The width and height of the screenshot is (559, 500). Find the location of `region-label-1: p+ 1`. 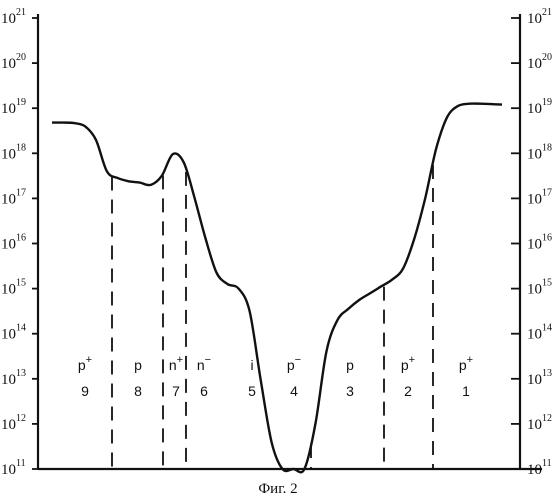

region-label-1: p+ 1 is located at coordinates (466, 376).